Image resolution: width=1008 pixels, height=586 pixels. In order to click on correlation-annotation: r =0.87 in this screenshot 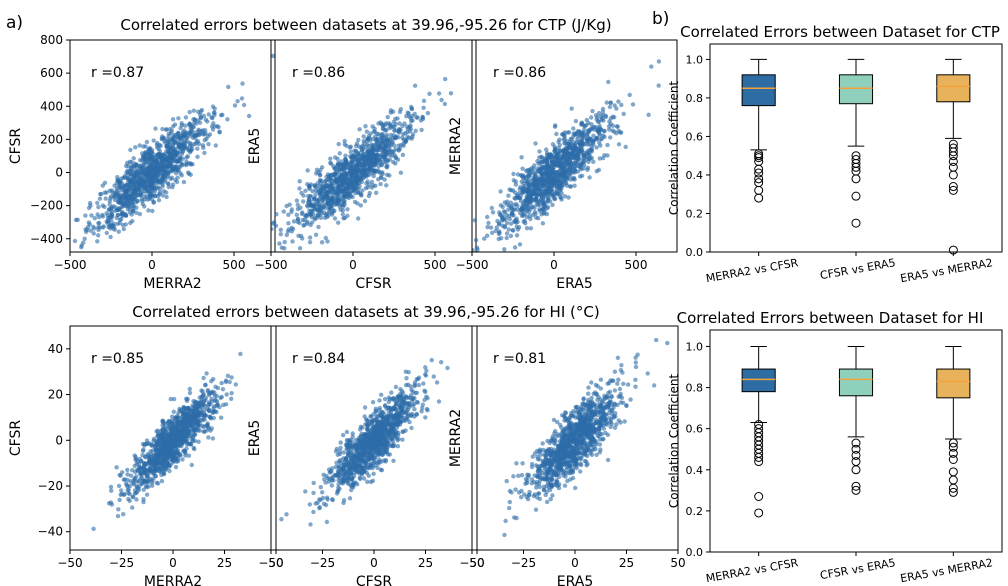, I will do `click(117, 73)`.